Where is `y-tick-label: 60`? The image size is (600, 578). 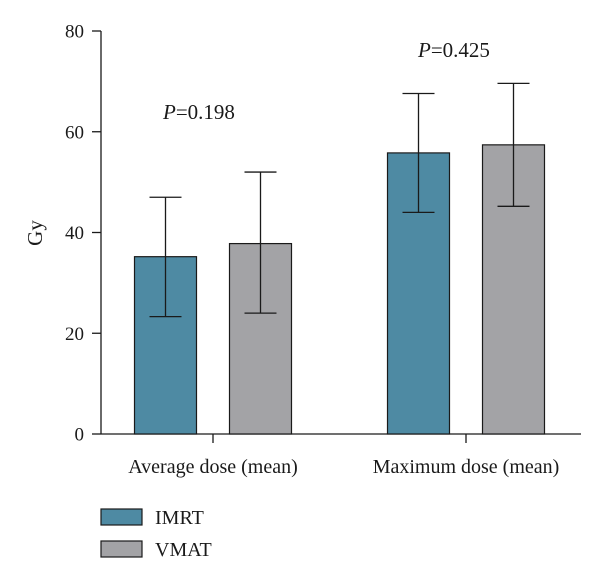
y-tick-label: 60 is located at coordinates (74, 132).